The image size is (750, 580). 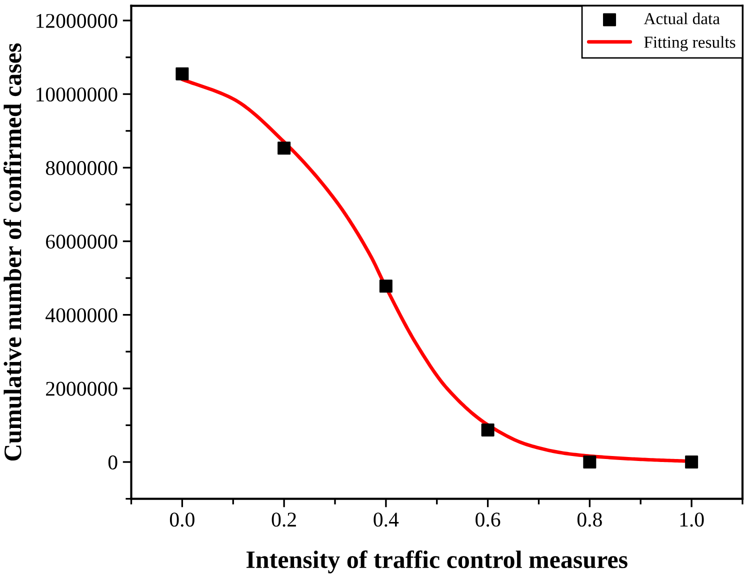 I want to click on y-tick-label: 2000000, so click(x=82, y=389).